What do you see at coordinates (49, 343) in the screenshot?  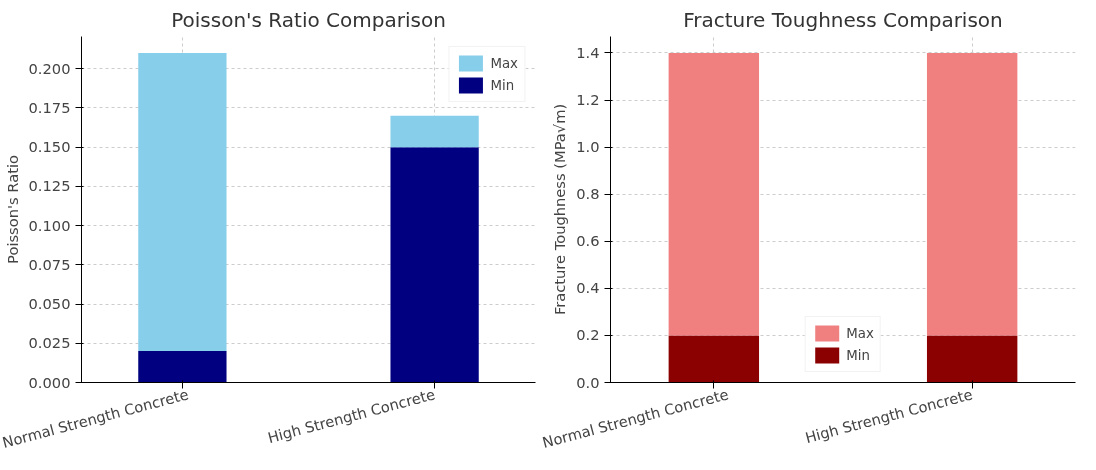 I see `y-tick-label: 0.025` at bounding box center [49, 343].